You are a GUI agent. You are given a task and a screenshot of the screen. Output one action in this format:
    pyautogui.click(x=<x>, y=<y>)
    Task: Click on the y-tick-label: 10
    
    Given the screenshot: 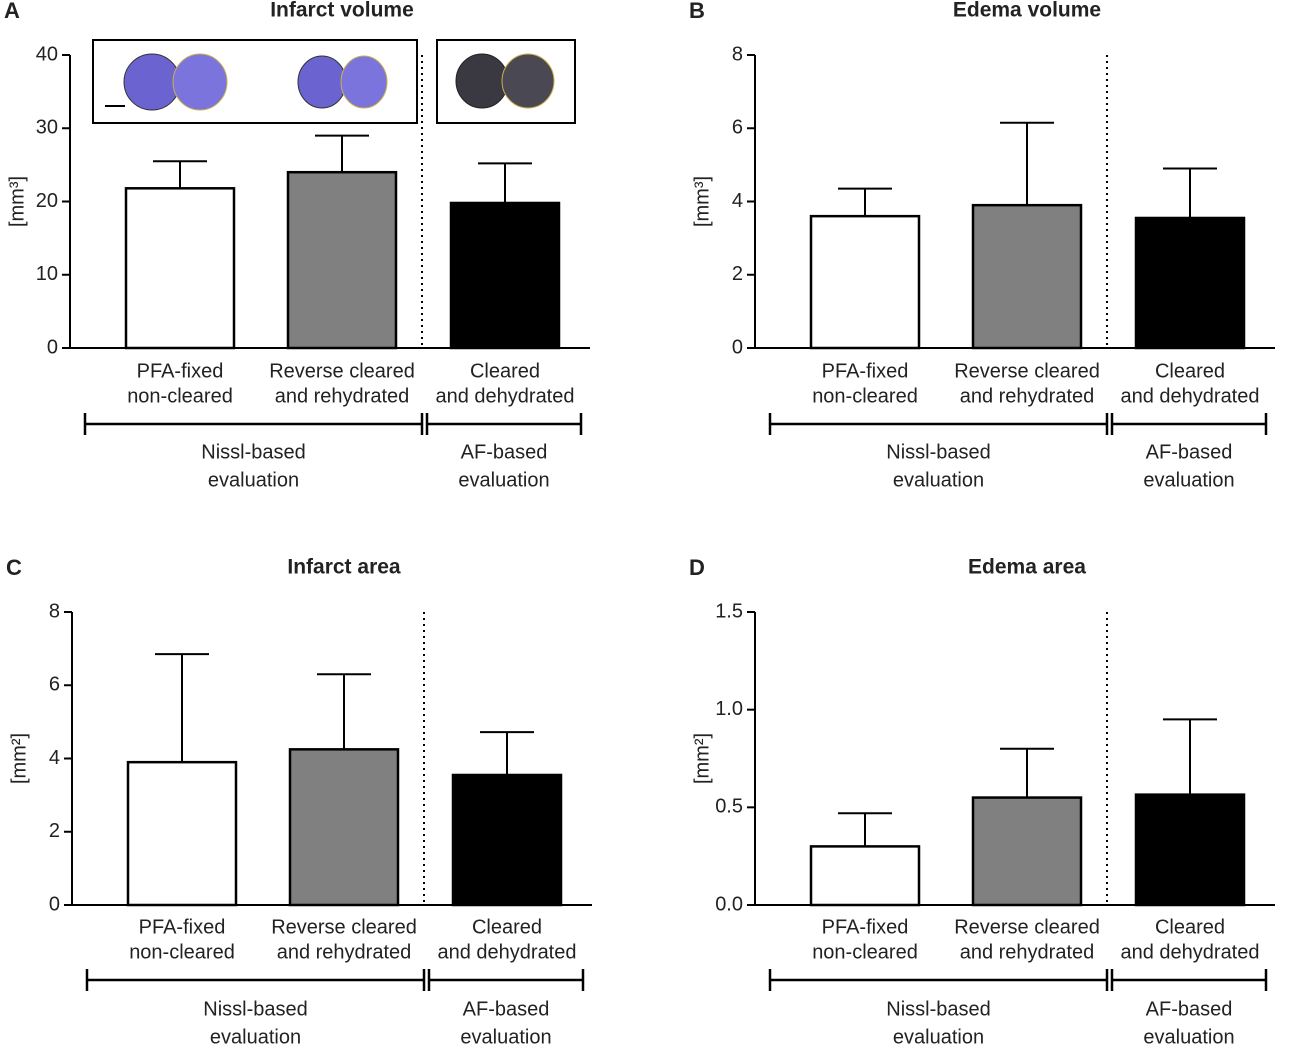 What is the action you would take?
    pyautogui.click(x=47, y=274)
    